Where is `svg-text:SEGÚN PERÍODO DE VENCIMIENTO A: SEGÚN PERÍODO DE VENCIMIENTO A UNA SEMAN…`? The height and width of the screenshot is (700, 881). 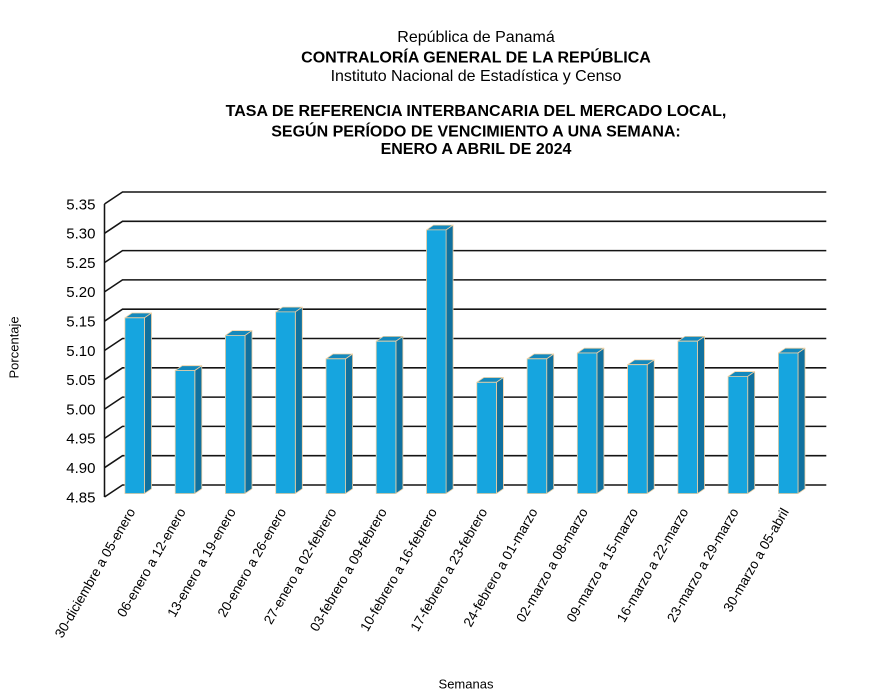 svg-text:SEGÚN PERÍODO DE VENCIMIENTO A: SEGÚN PERÍODO DE VENCIMIENTO A UNA SEMAN… is located at coordinates (476, 130).